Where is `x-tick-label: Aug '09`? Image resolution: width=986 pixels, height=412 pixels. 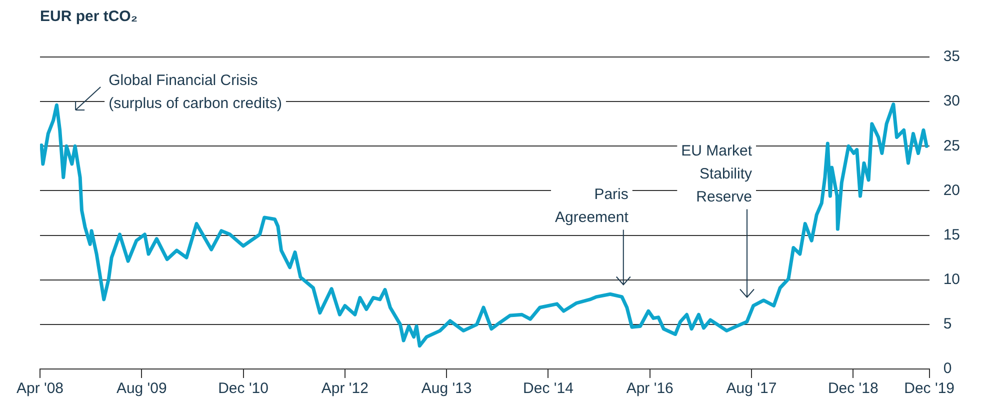
x-tick-label: Aug '09 is located at coordinates (141, 389).